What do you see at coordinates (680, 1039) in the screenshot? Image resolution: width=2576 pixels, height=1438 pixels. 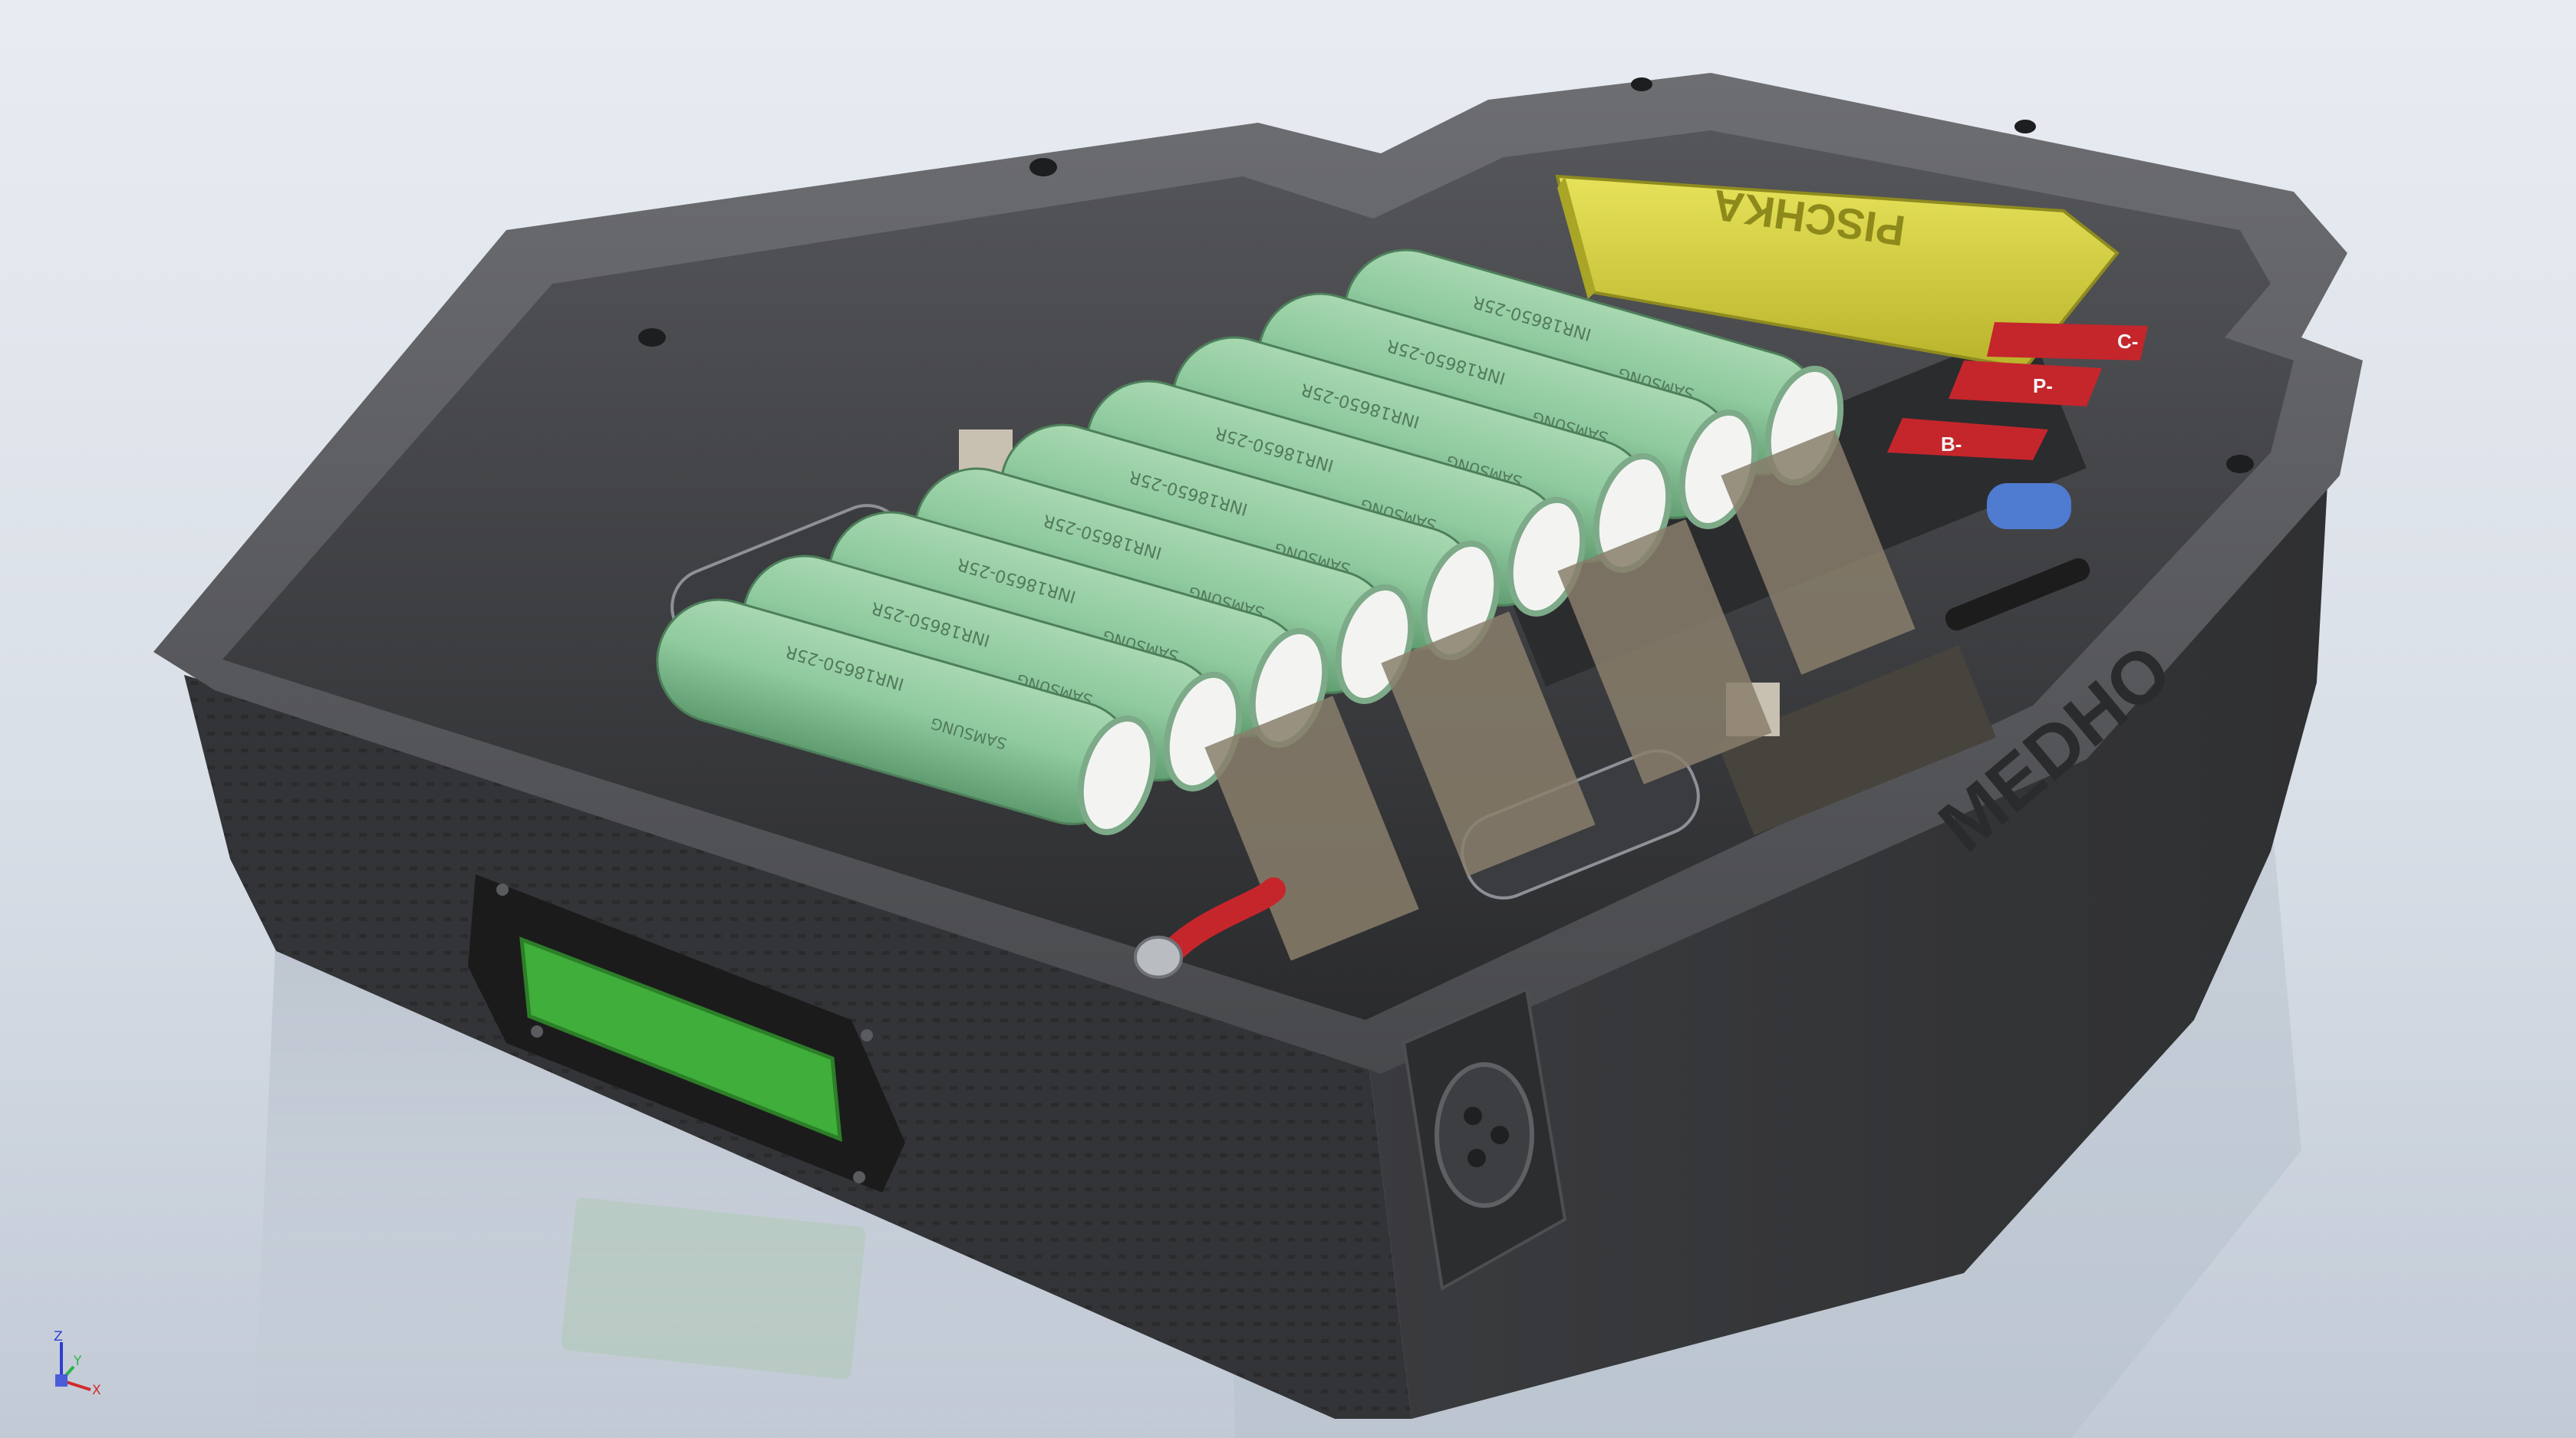 I see `lcd-screen` at bounding box center [680, 1039].